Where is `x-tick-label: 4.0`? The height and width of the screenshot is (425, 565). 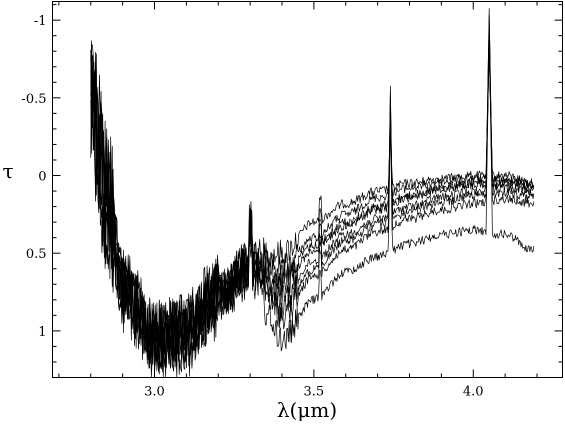 x-tick-label: 4.0 is located at coordinates (473, 392).